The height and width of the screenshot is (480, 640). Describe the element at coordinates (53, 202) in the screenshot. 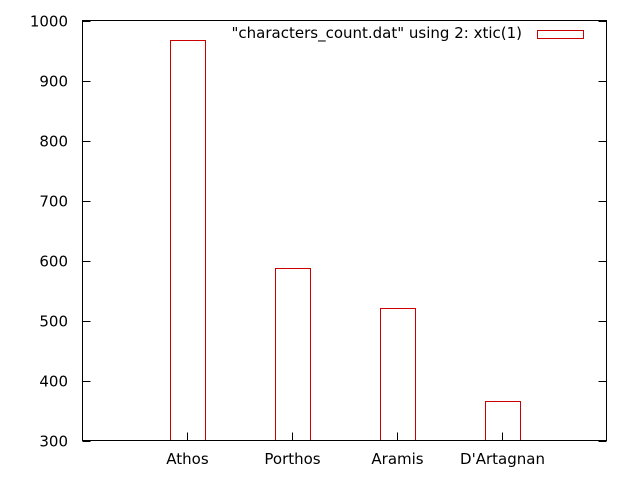

I see `y-tick-label: 700` at that location.